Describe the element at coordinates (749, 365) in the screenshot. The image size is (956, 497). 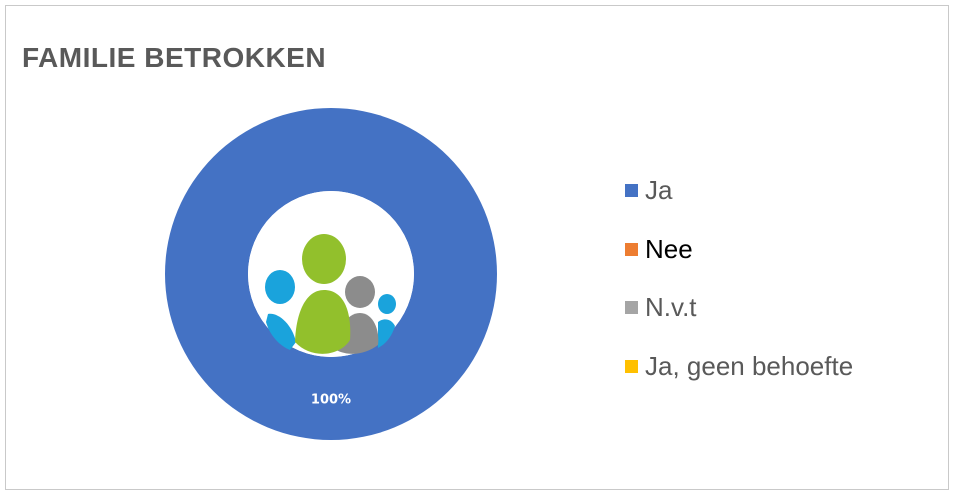
I see `legend-label-ja-geen-behoefte: Ja, geen behoefte` at that location.